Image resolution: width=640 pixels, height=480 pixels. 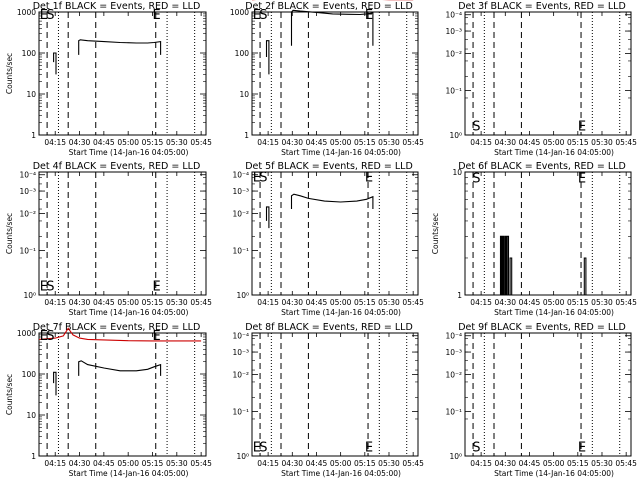 What do you see at coordinates (329, 327) in the screenshot?
I see `plot-title: Det 8f BLACK = Events, RED = LLD` at bounding box center [329, 327].